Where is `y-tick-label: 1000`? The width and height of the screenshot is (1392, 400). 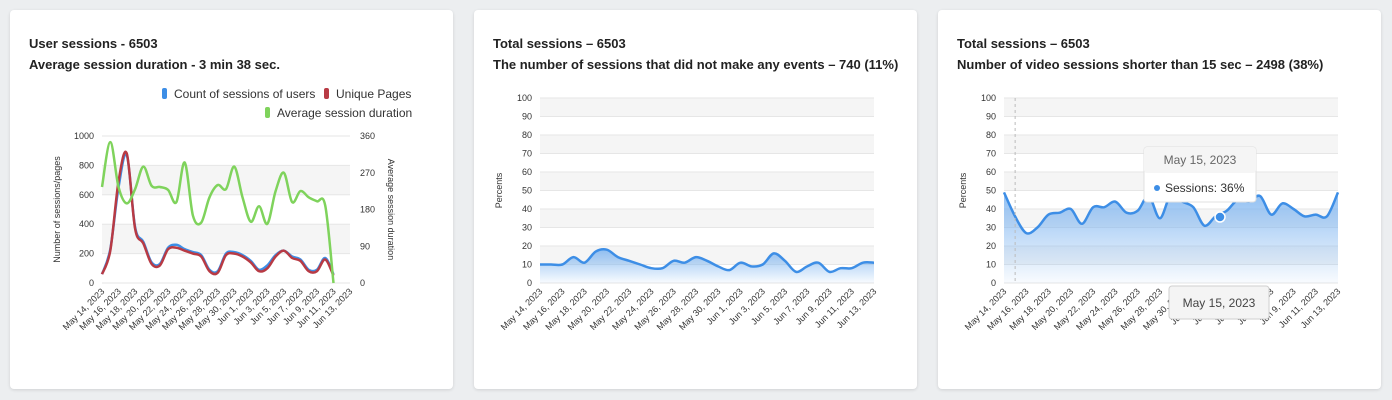 y-tick-label: 1000 is located at coordinates (84, 136).